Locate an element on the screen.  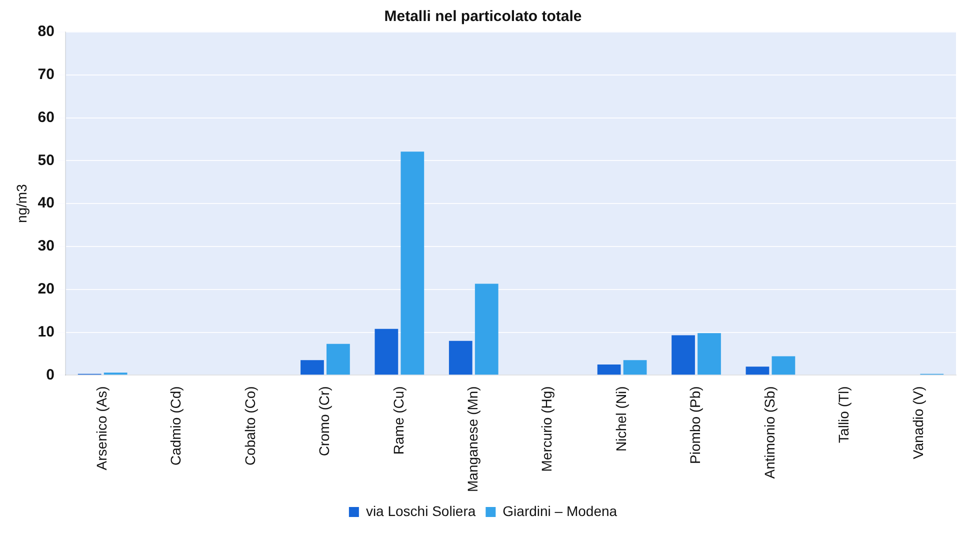
x-tick-label: Cobalto (Co) is located at coordinates (250, 426).